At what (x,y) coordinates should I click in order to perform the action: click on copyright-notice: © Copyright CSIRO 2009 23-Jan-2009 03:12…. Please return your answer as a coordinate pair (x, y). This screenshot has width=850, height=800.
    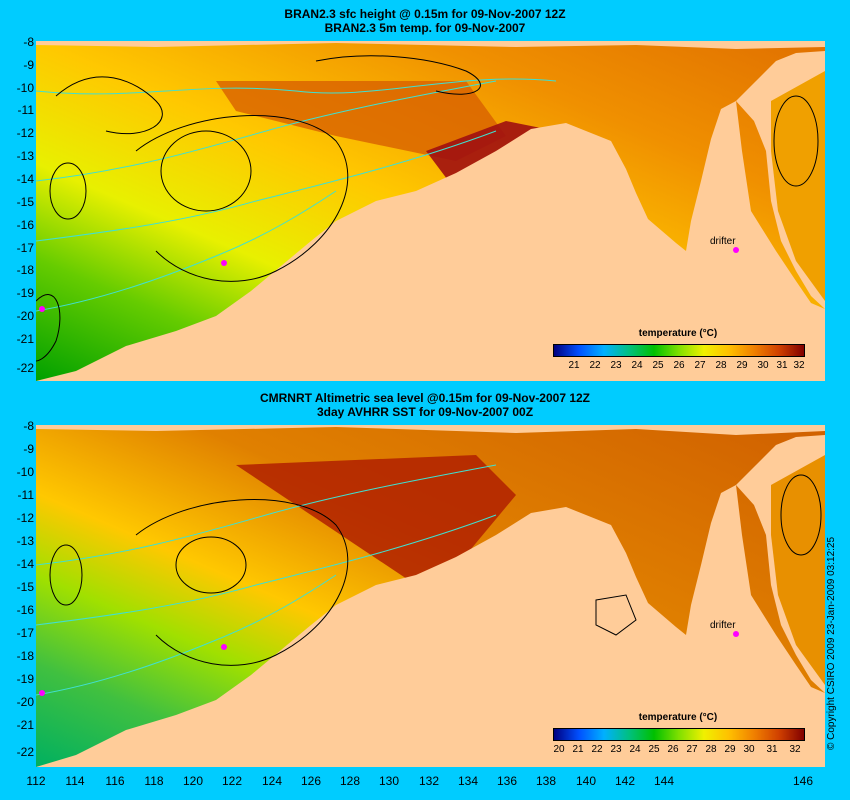
    Looking at the image, I should click on (831, 643).